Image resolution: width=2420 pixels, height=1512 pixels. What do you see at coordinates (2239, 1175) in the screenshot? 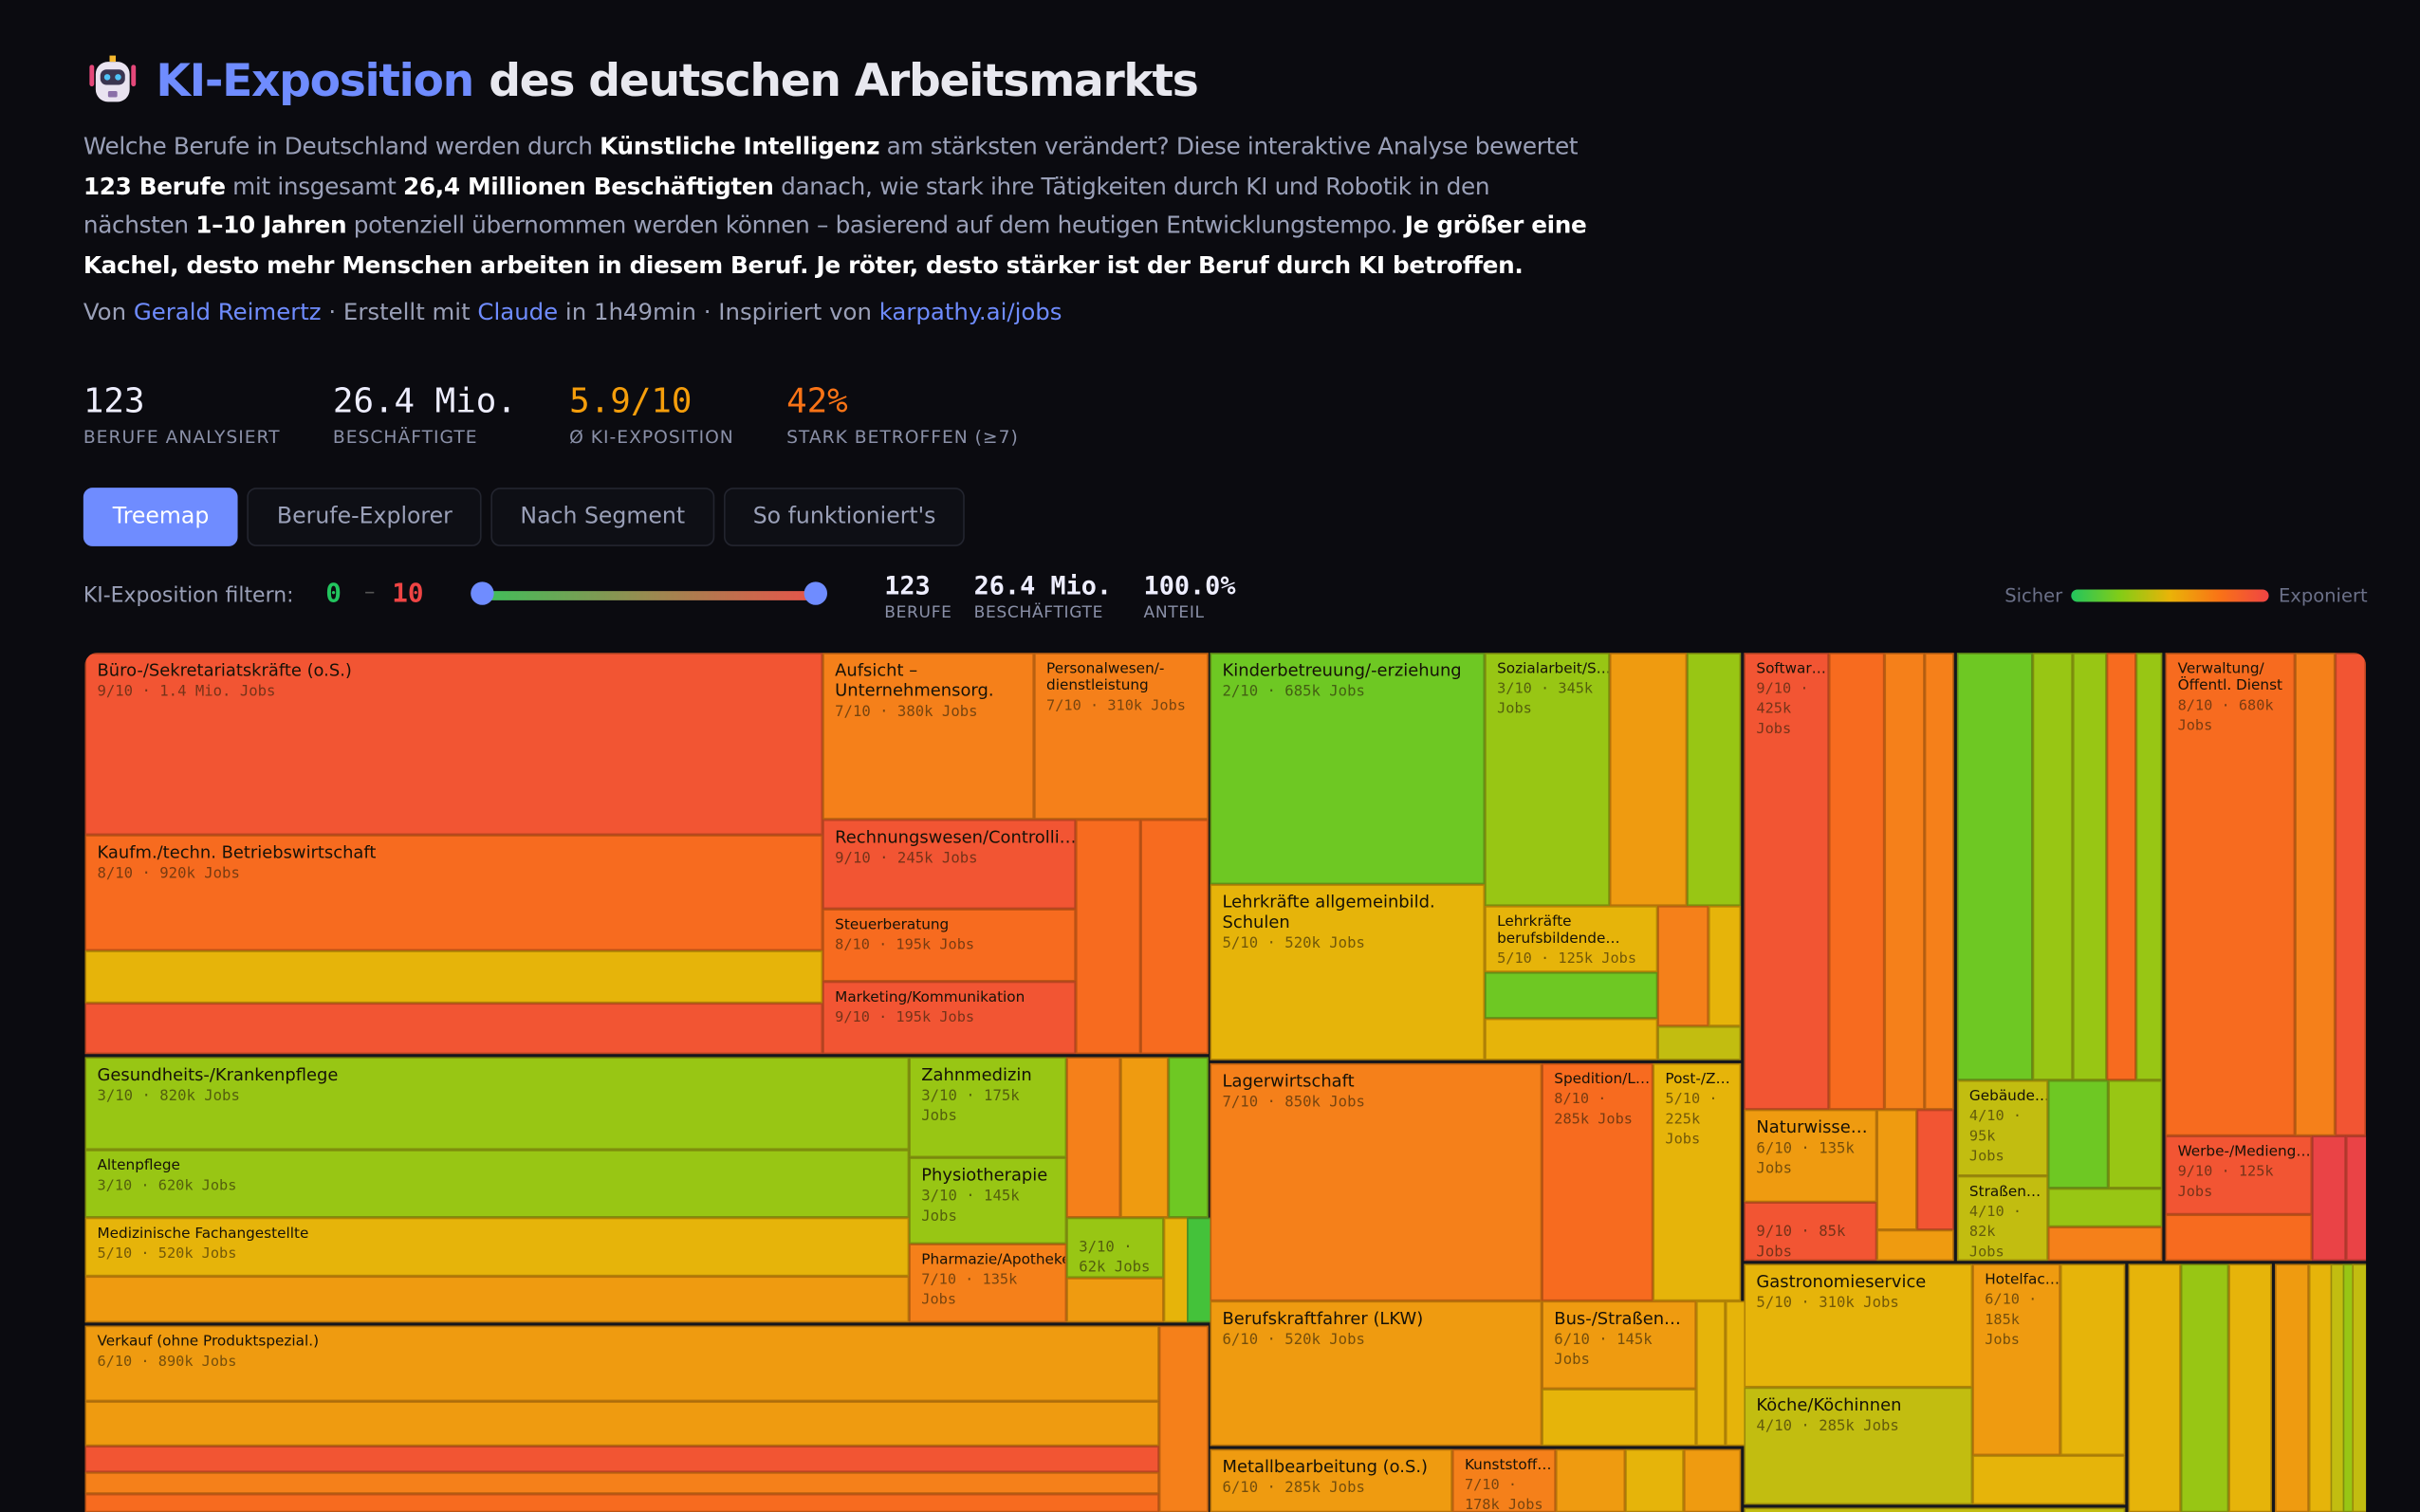
I see `treemap-tile: Werbe-/Medieng… 9/10 · 125k Jobs` at bounding box center [2239, 1175].